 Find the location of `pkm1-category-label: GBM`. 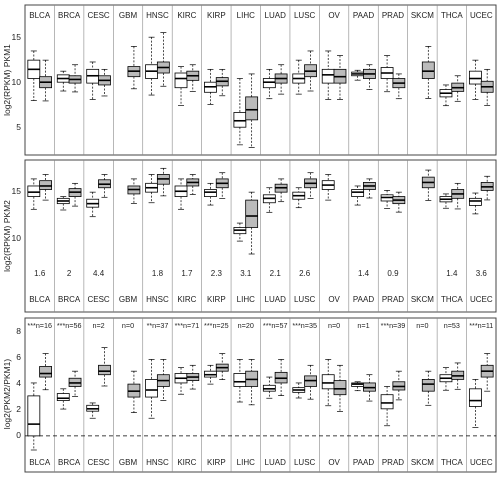

pkm1-category-label: GBM is located at coordinates (128, 15).